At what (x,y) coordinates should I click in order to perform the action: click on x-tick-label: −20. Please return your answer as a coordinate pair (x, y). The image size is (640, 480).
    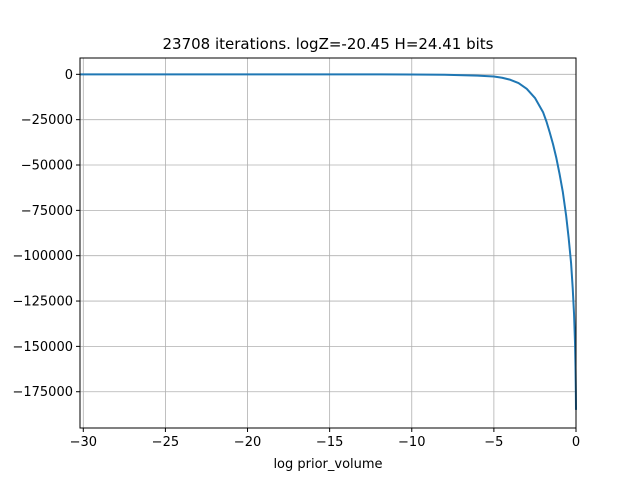
    Looking at the image, I should click on (247, 442).